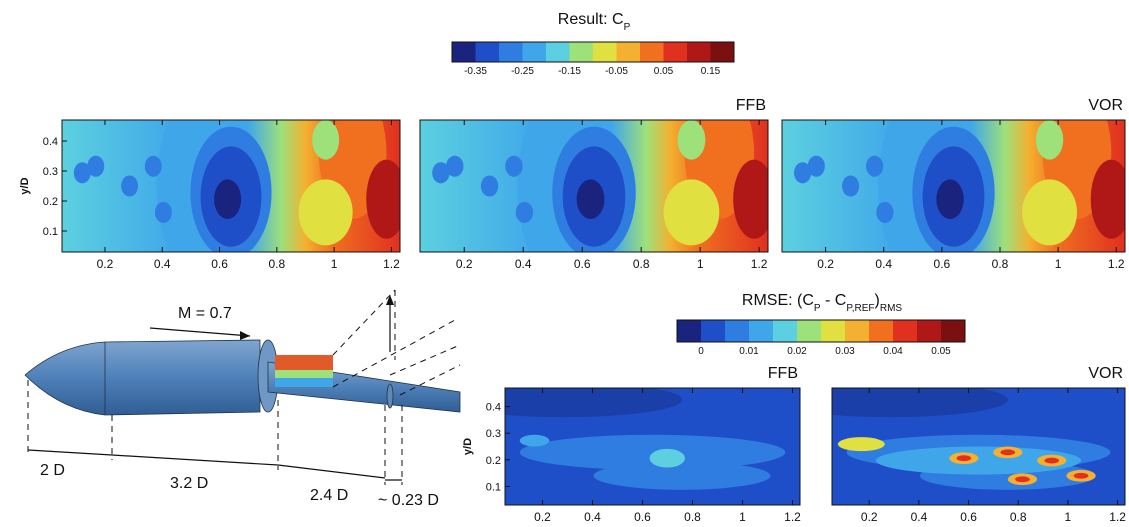  I want to click on title-part: - C, so click(834, 300).